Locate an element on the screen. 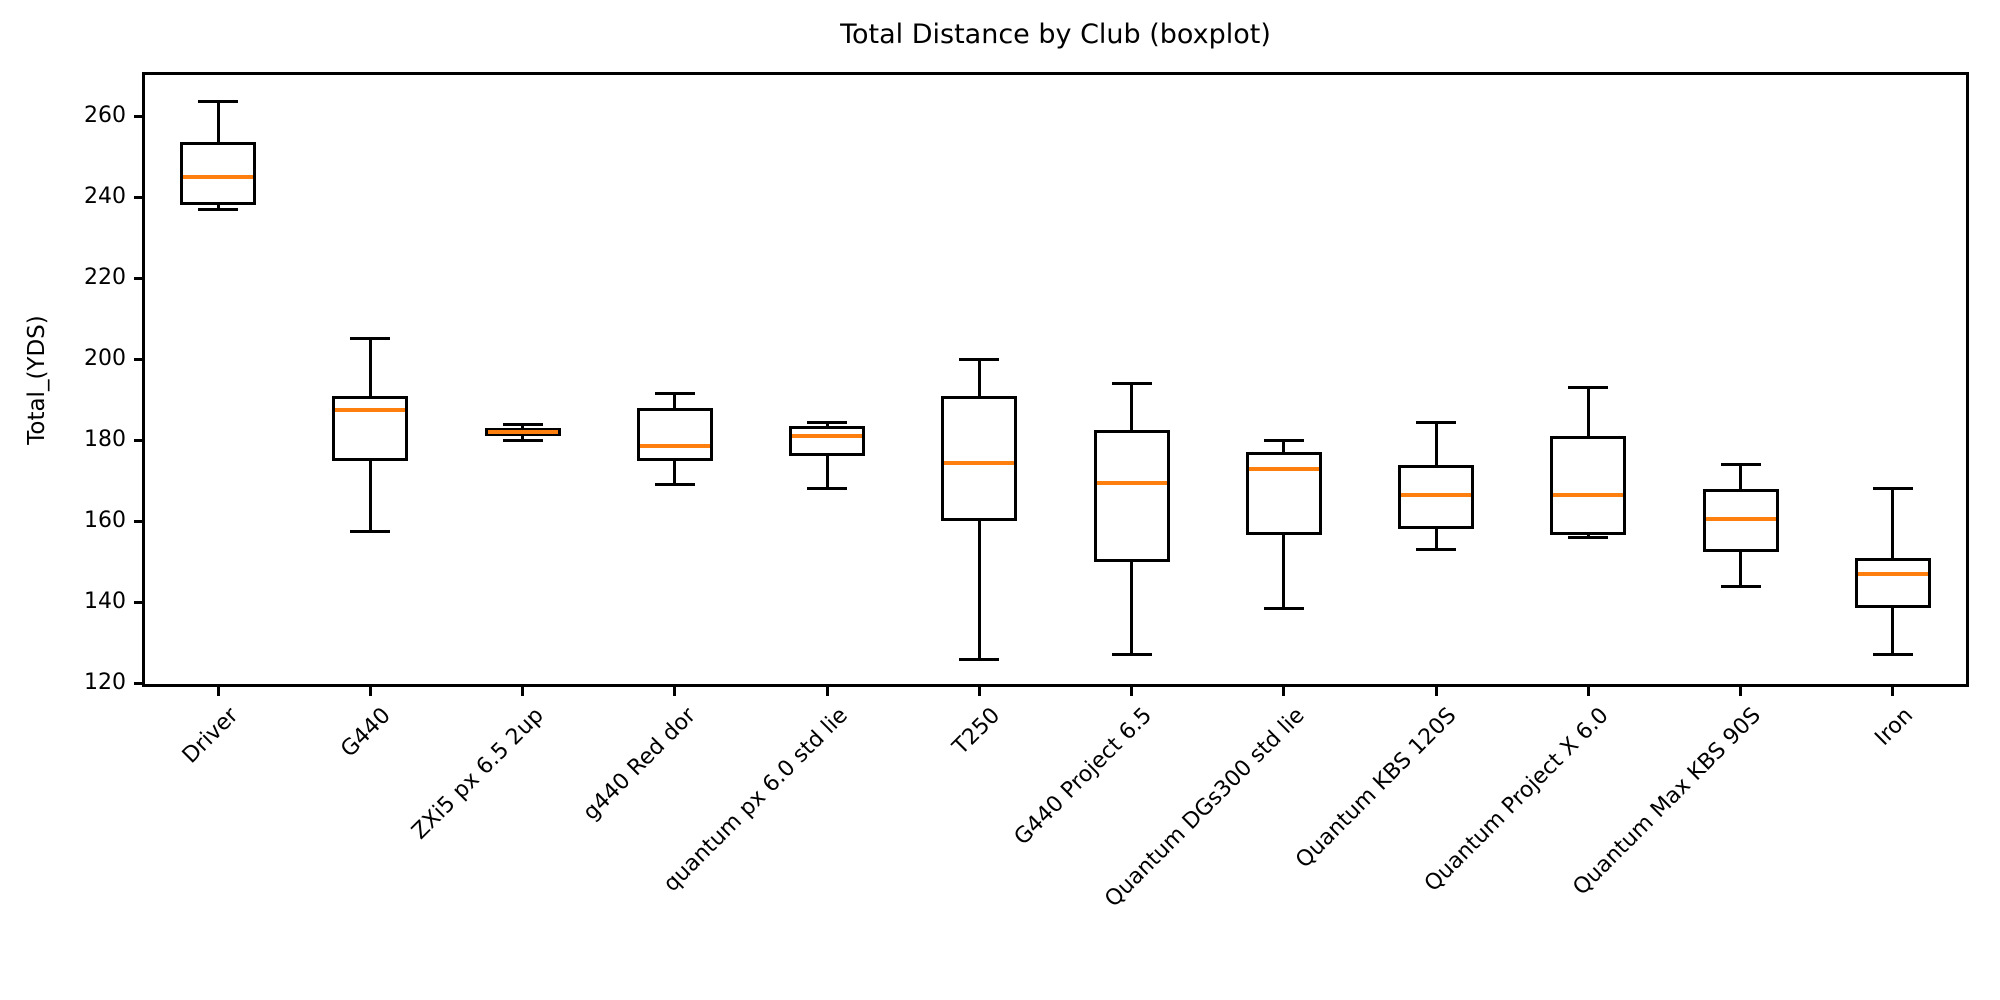 The height and width of the screenshot is (1000, 2000). x-tick-label: Quantum KBS 120S is located at coordinates (1376, 788).